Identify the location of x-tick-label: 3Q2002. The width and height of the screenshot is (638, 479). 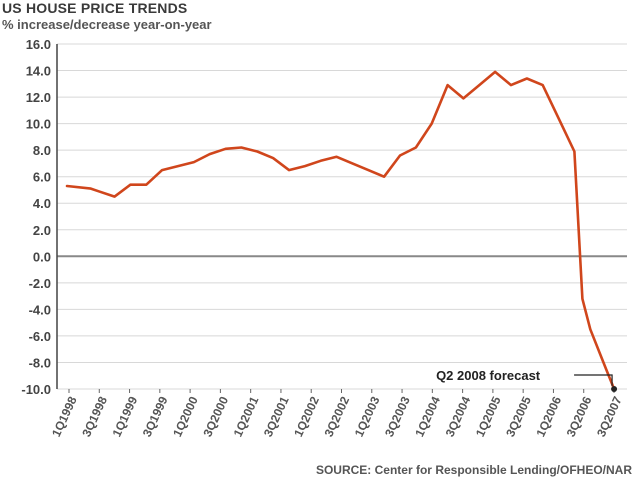
(336, 416).